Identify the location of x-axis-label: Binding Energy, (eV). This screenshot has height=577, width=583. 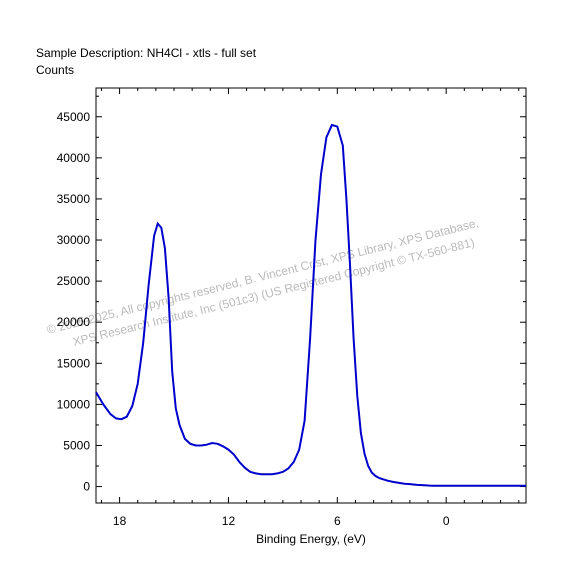
(311, 539).